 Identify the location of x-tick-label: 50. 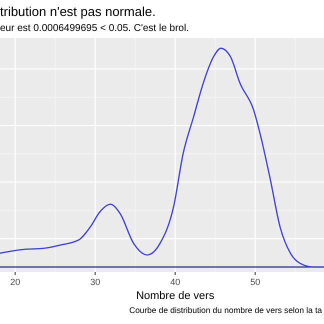
(255, 282).